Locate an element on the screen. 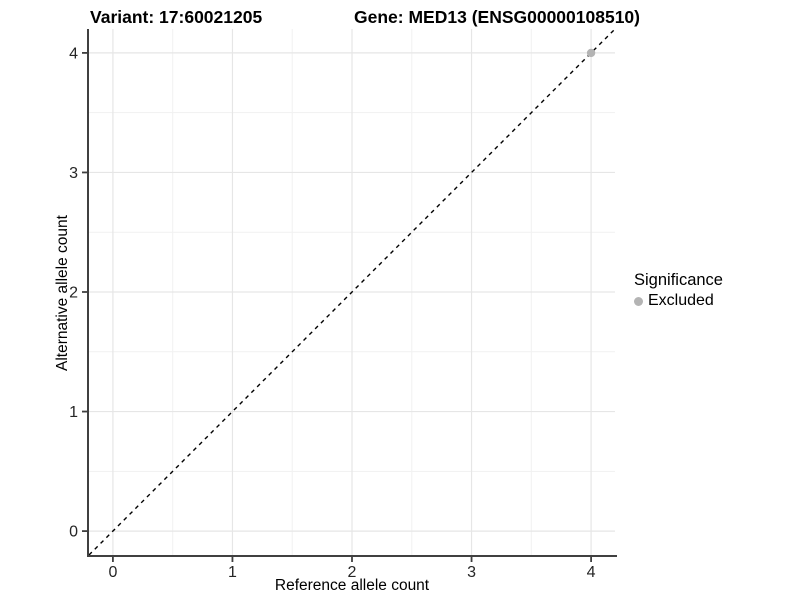 Image resolution: width=800 pixels, height=600 pixels. y-axis-title: Alternative allele count is located at coordinates (62, 293).